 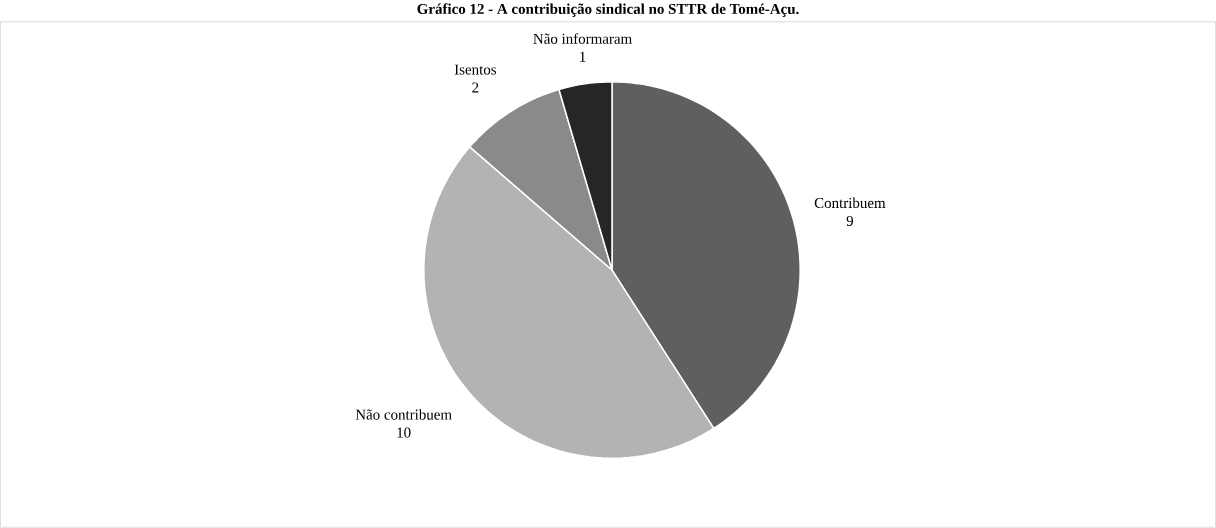 I want to click on chart-title: Gráfico 12 - A contribuição sindical no STTR de Tomé-Açu., so click(x=608, y=10).